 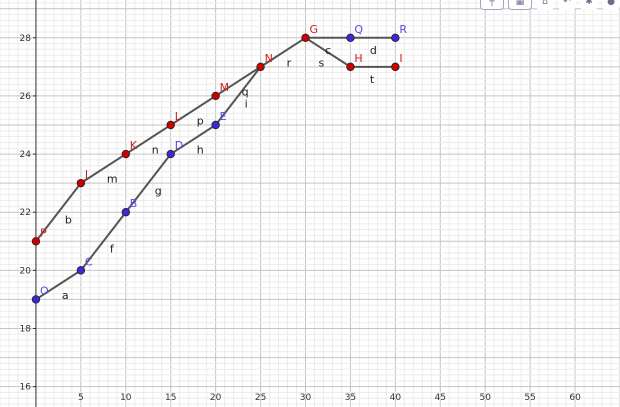 What do you see at coordinates (350, 398) in the screenshot?
I see `x-tick-label: 35` at bounding box center [350, 398].